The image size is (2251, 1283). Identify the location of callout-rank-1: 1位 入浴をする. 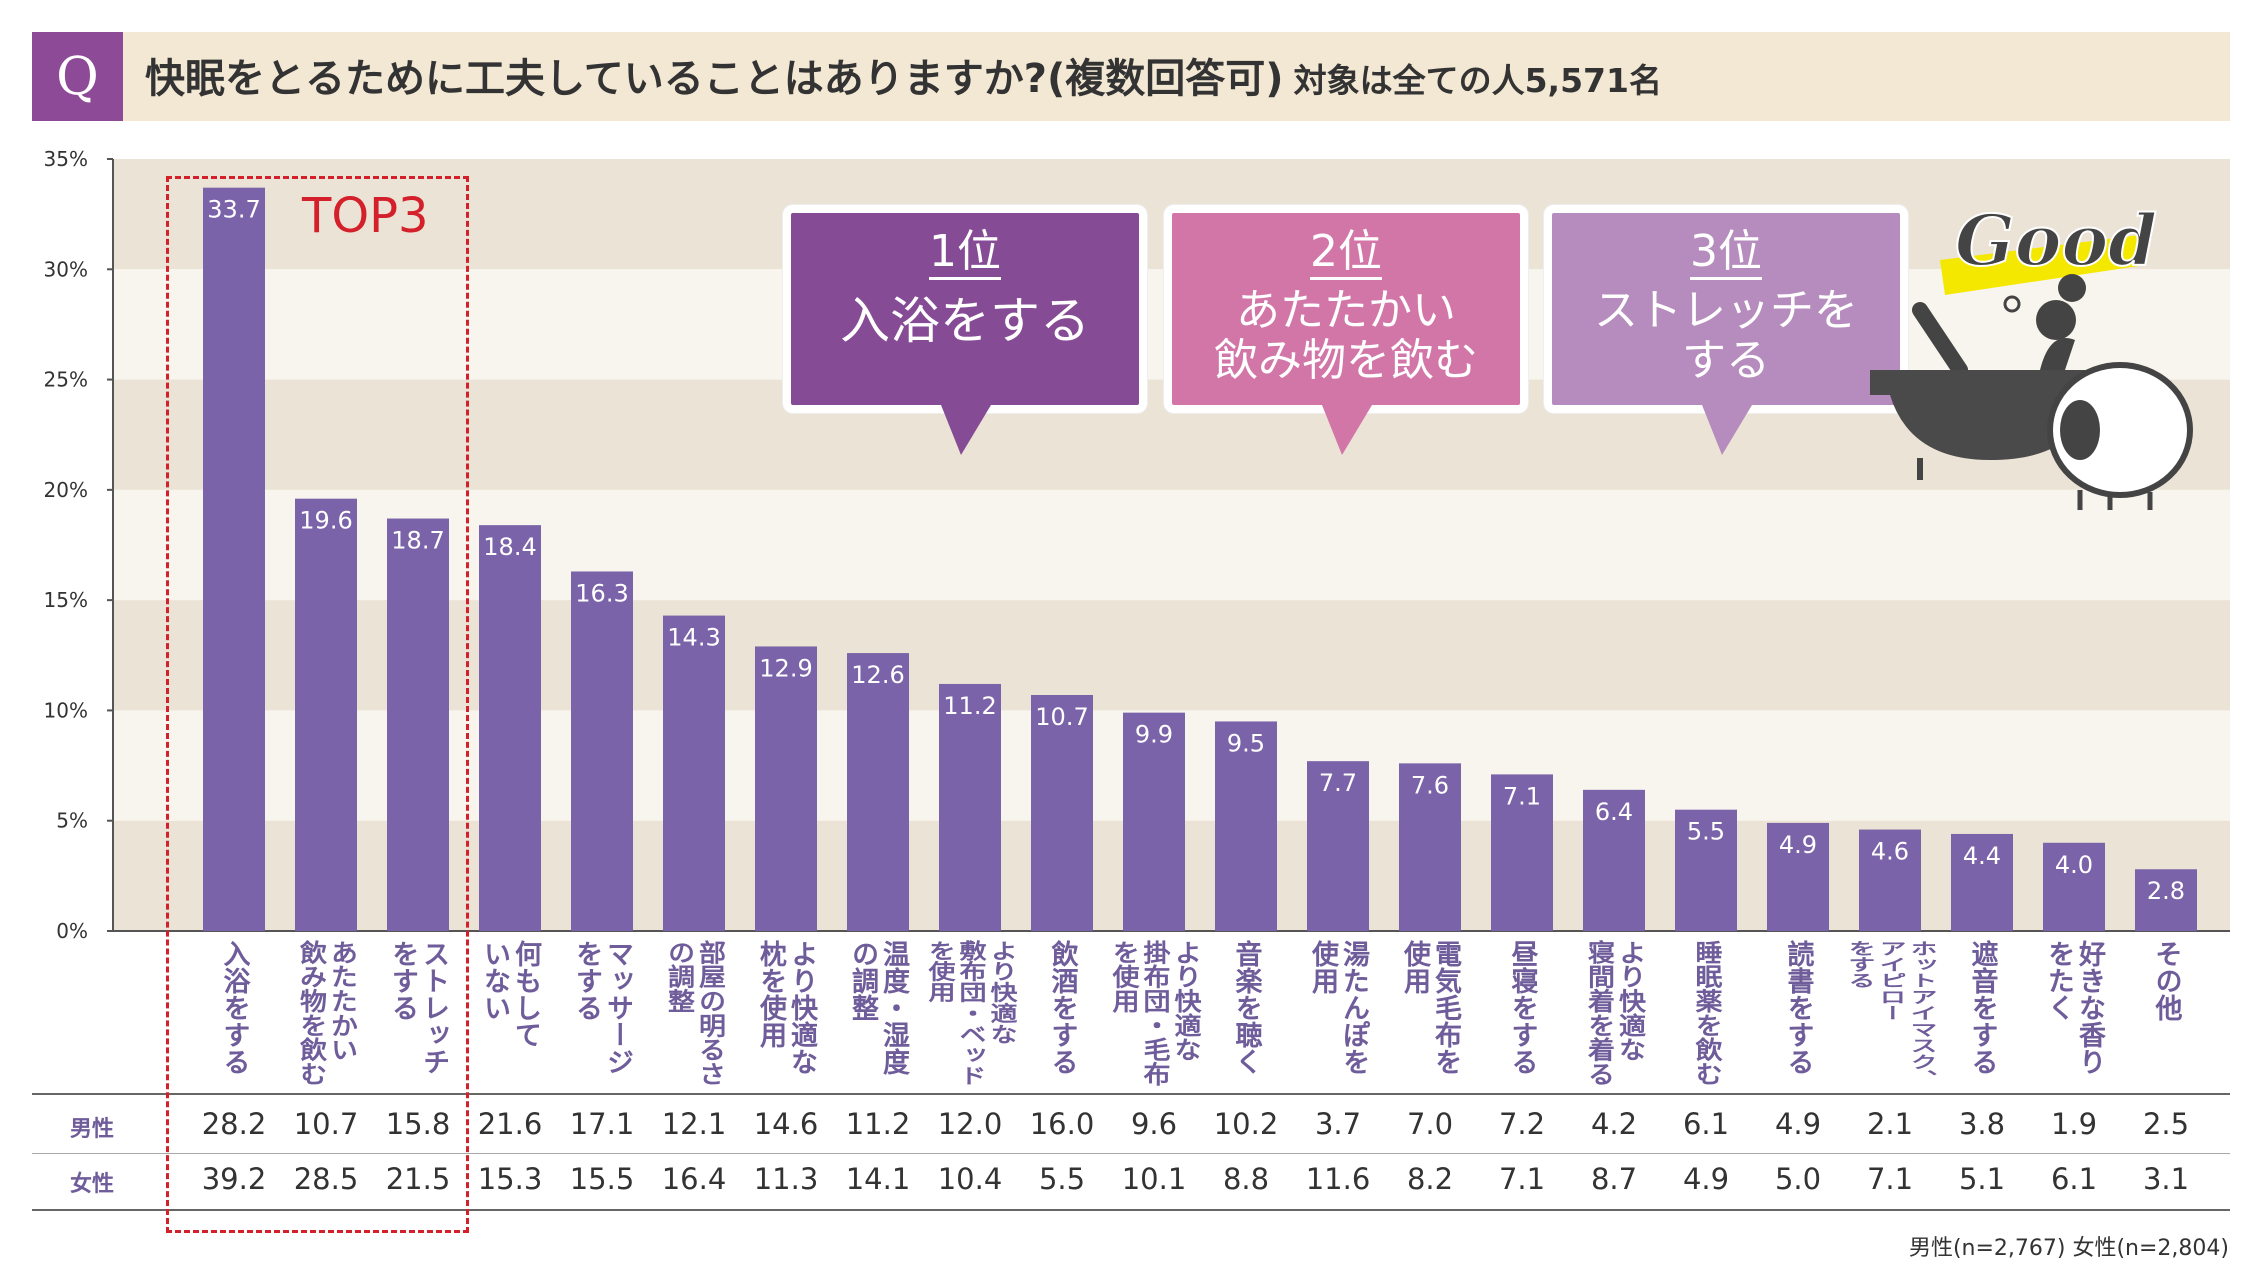
(965, 330).